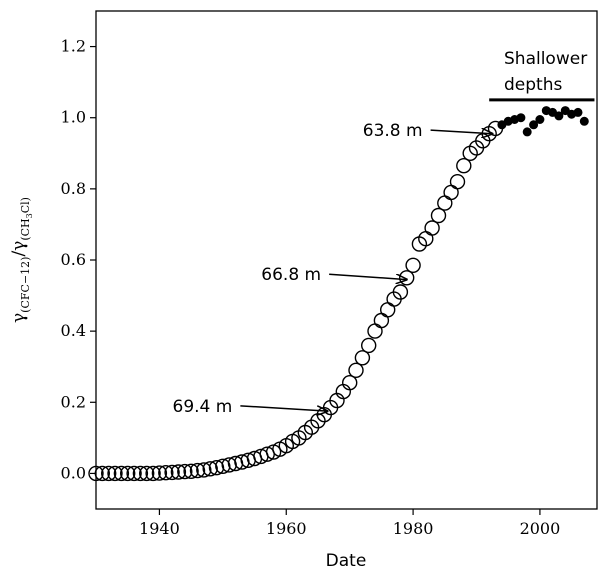 The image size is (600, 573). What do you see at coordinates (25, 229) in the screenshot?
I see `y-label-part: (CH` at bounding box center [25, 229].